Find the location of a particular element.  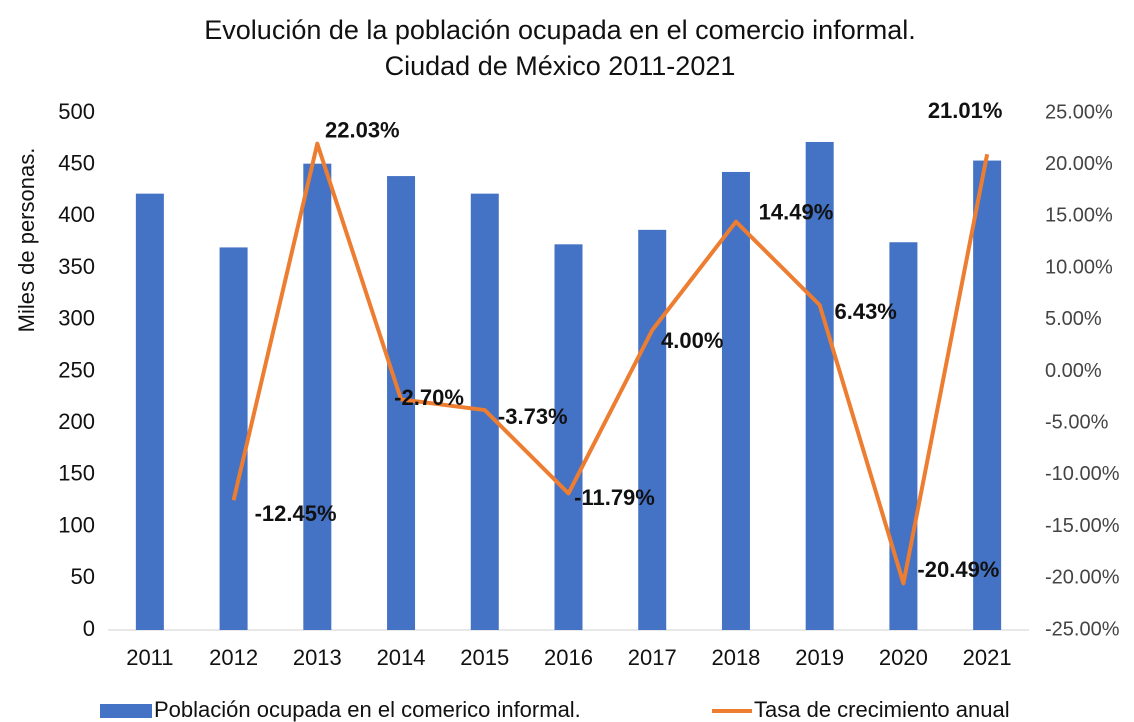

x-tick-label: 2015 is located at coordinates (484, 657).